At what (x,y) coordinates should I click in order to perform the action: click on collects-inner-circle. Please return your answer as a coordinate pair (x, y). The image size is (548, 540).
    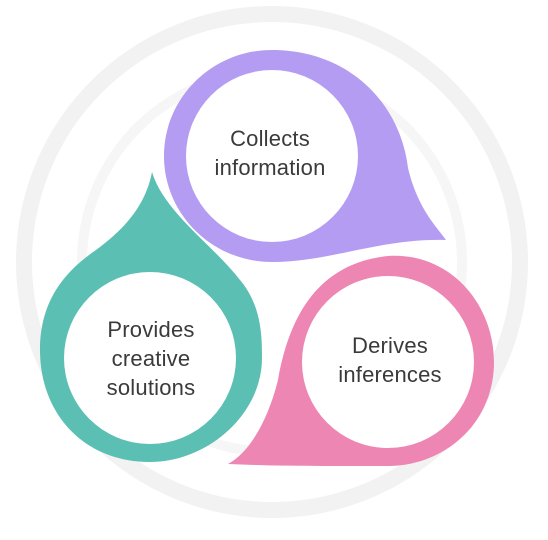
    Looking at the image, I should click on (272, 156).